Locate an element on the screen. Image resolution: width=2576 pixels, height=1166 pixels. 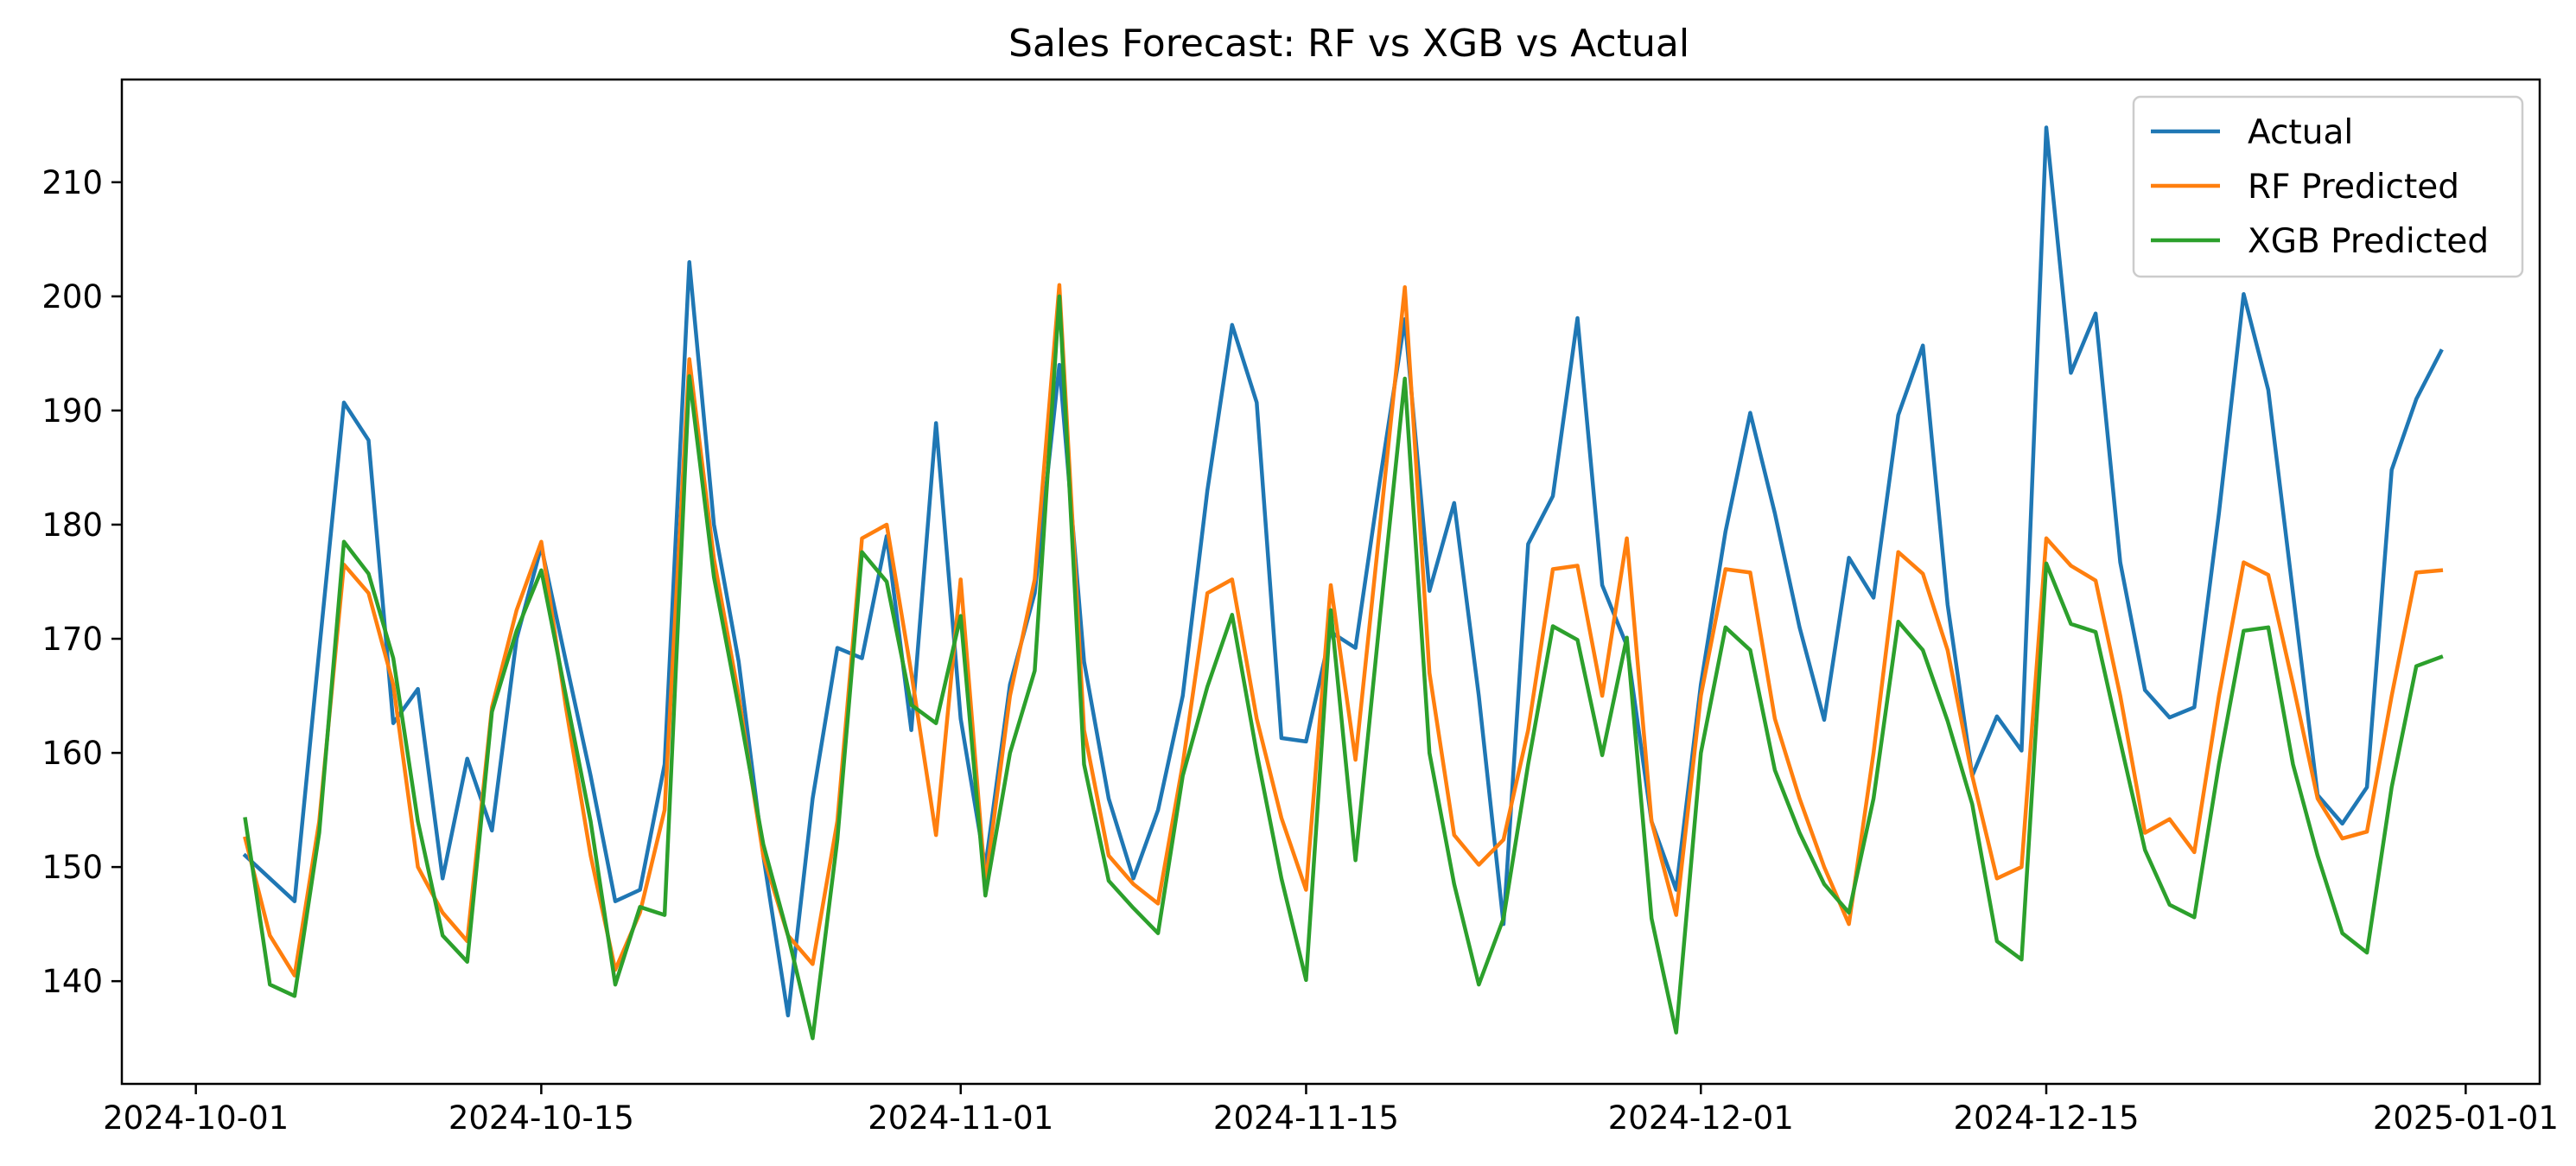
x-tick-label: 2024-12-01 is located at coordinates (1701, 1118).